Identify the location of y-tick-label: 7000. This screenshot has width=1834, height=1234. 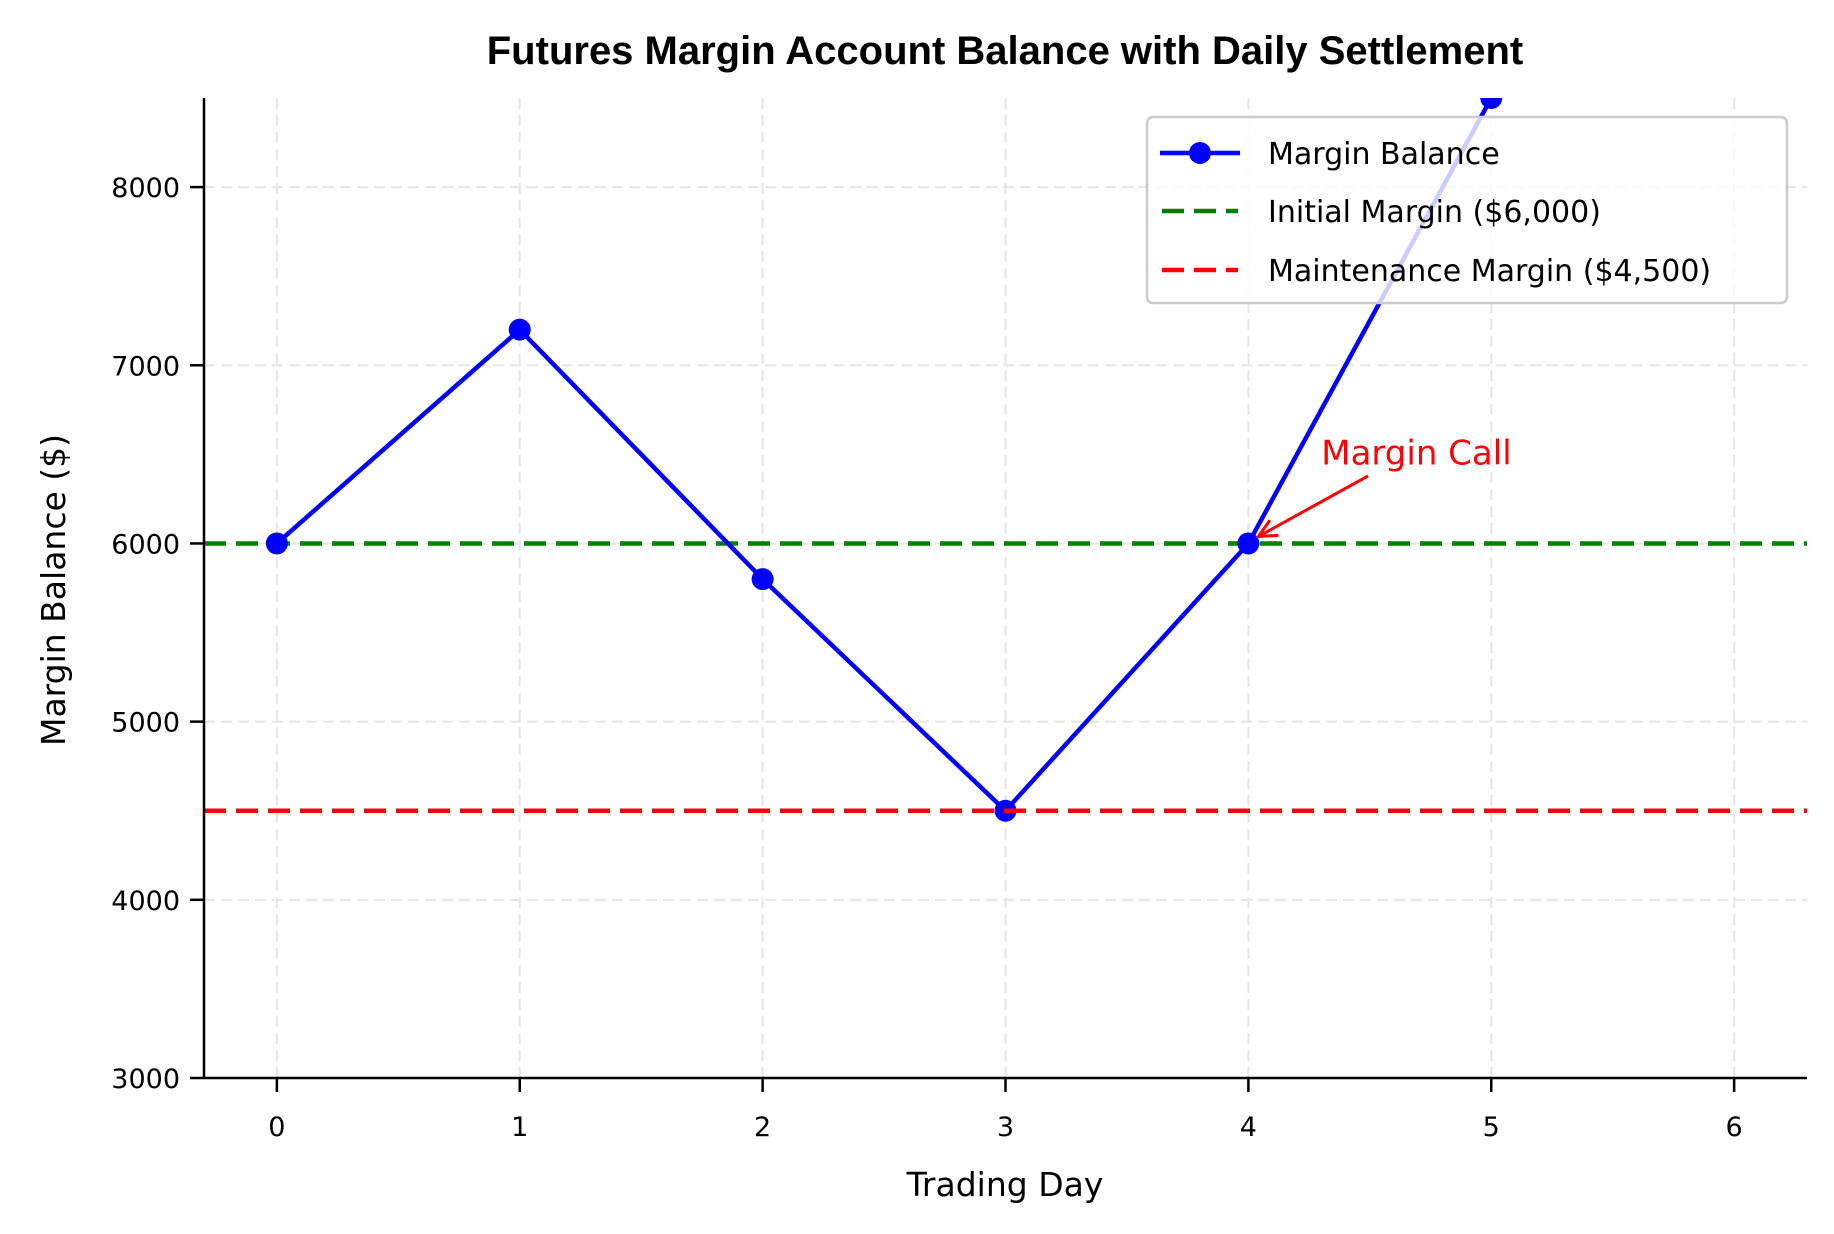
(145, 366).